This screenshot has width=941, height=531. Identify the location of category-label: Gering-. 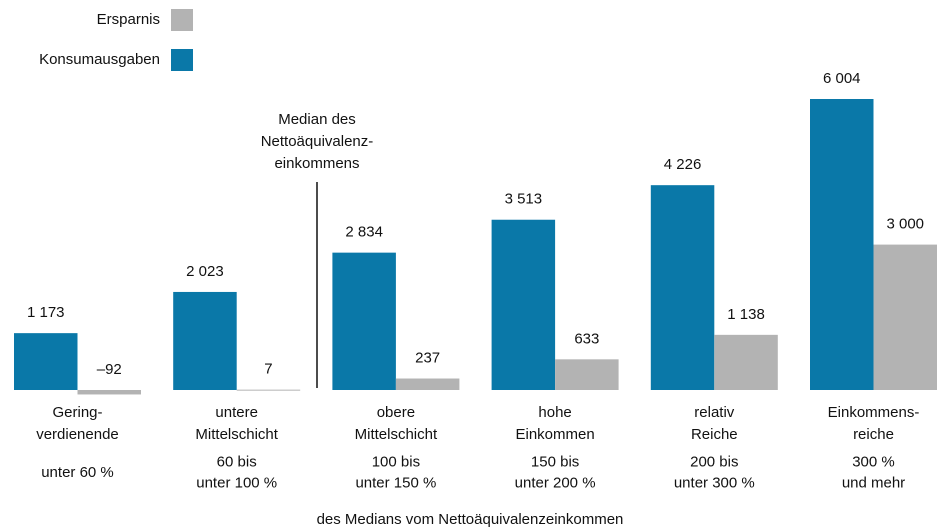
(77, 412).